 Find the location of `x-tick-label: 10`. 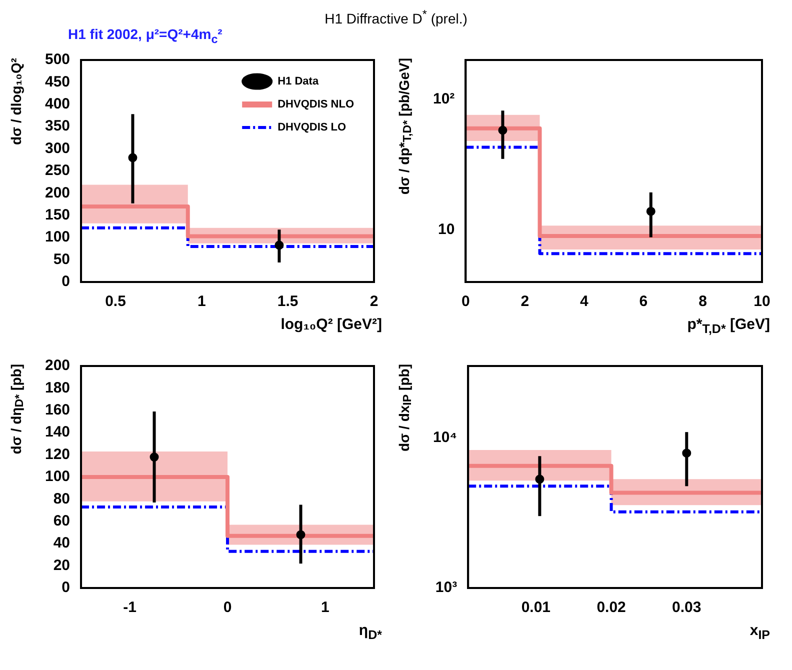

x-tick-label: 10 is located at coordinates (762, 301).